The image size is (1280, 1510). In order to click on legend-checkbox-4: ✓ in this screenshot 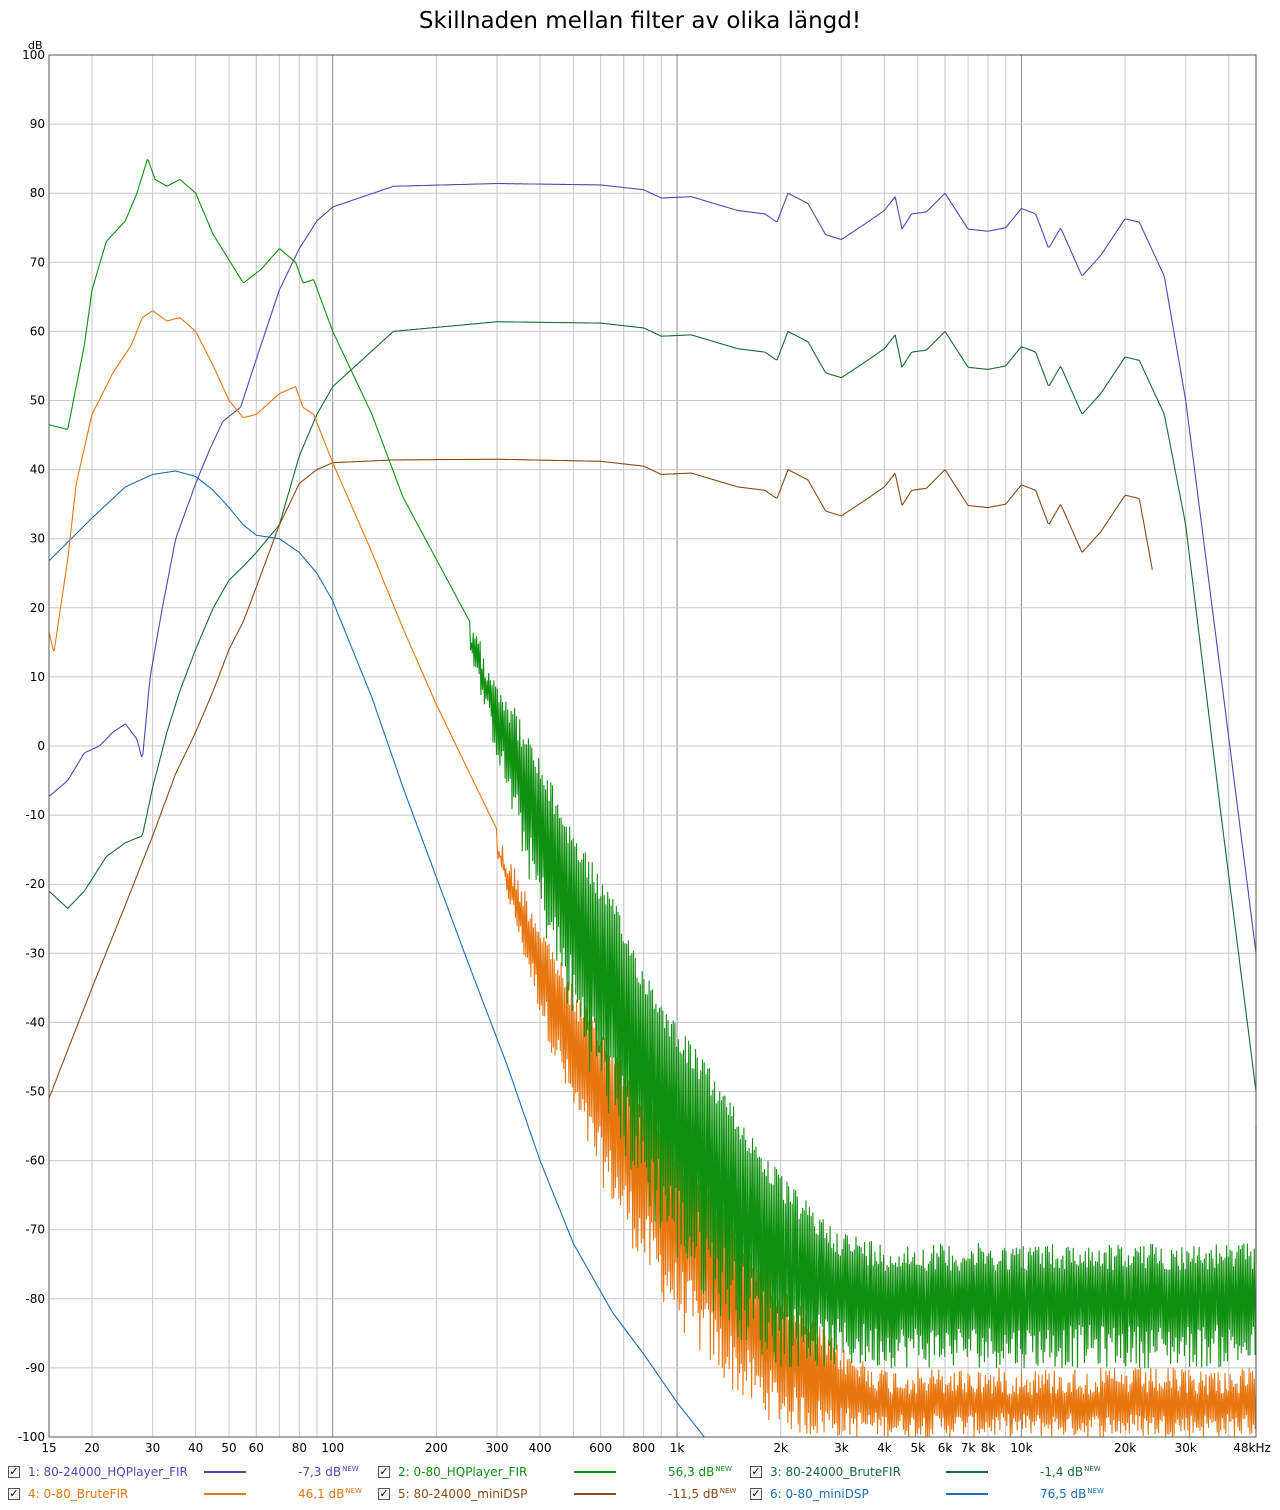, I will do `click(14, 1493)`.